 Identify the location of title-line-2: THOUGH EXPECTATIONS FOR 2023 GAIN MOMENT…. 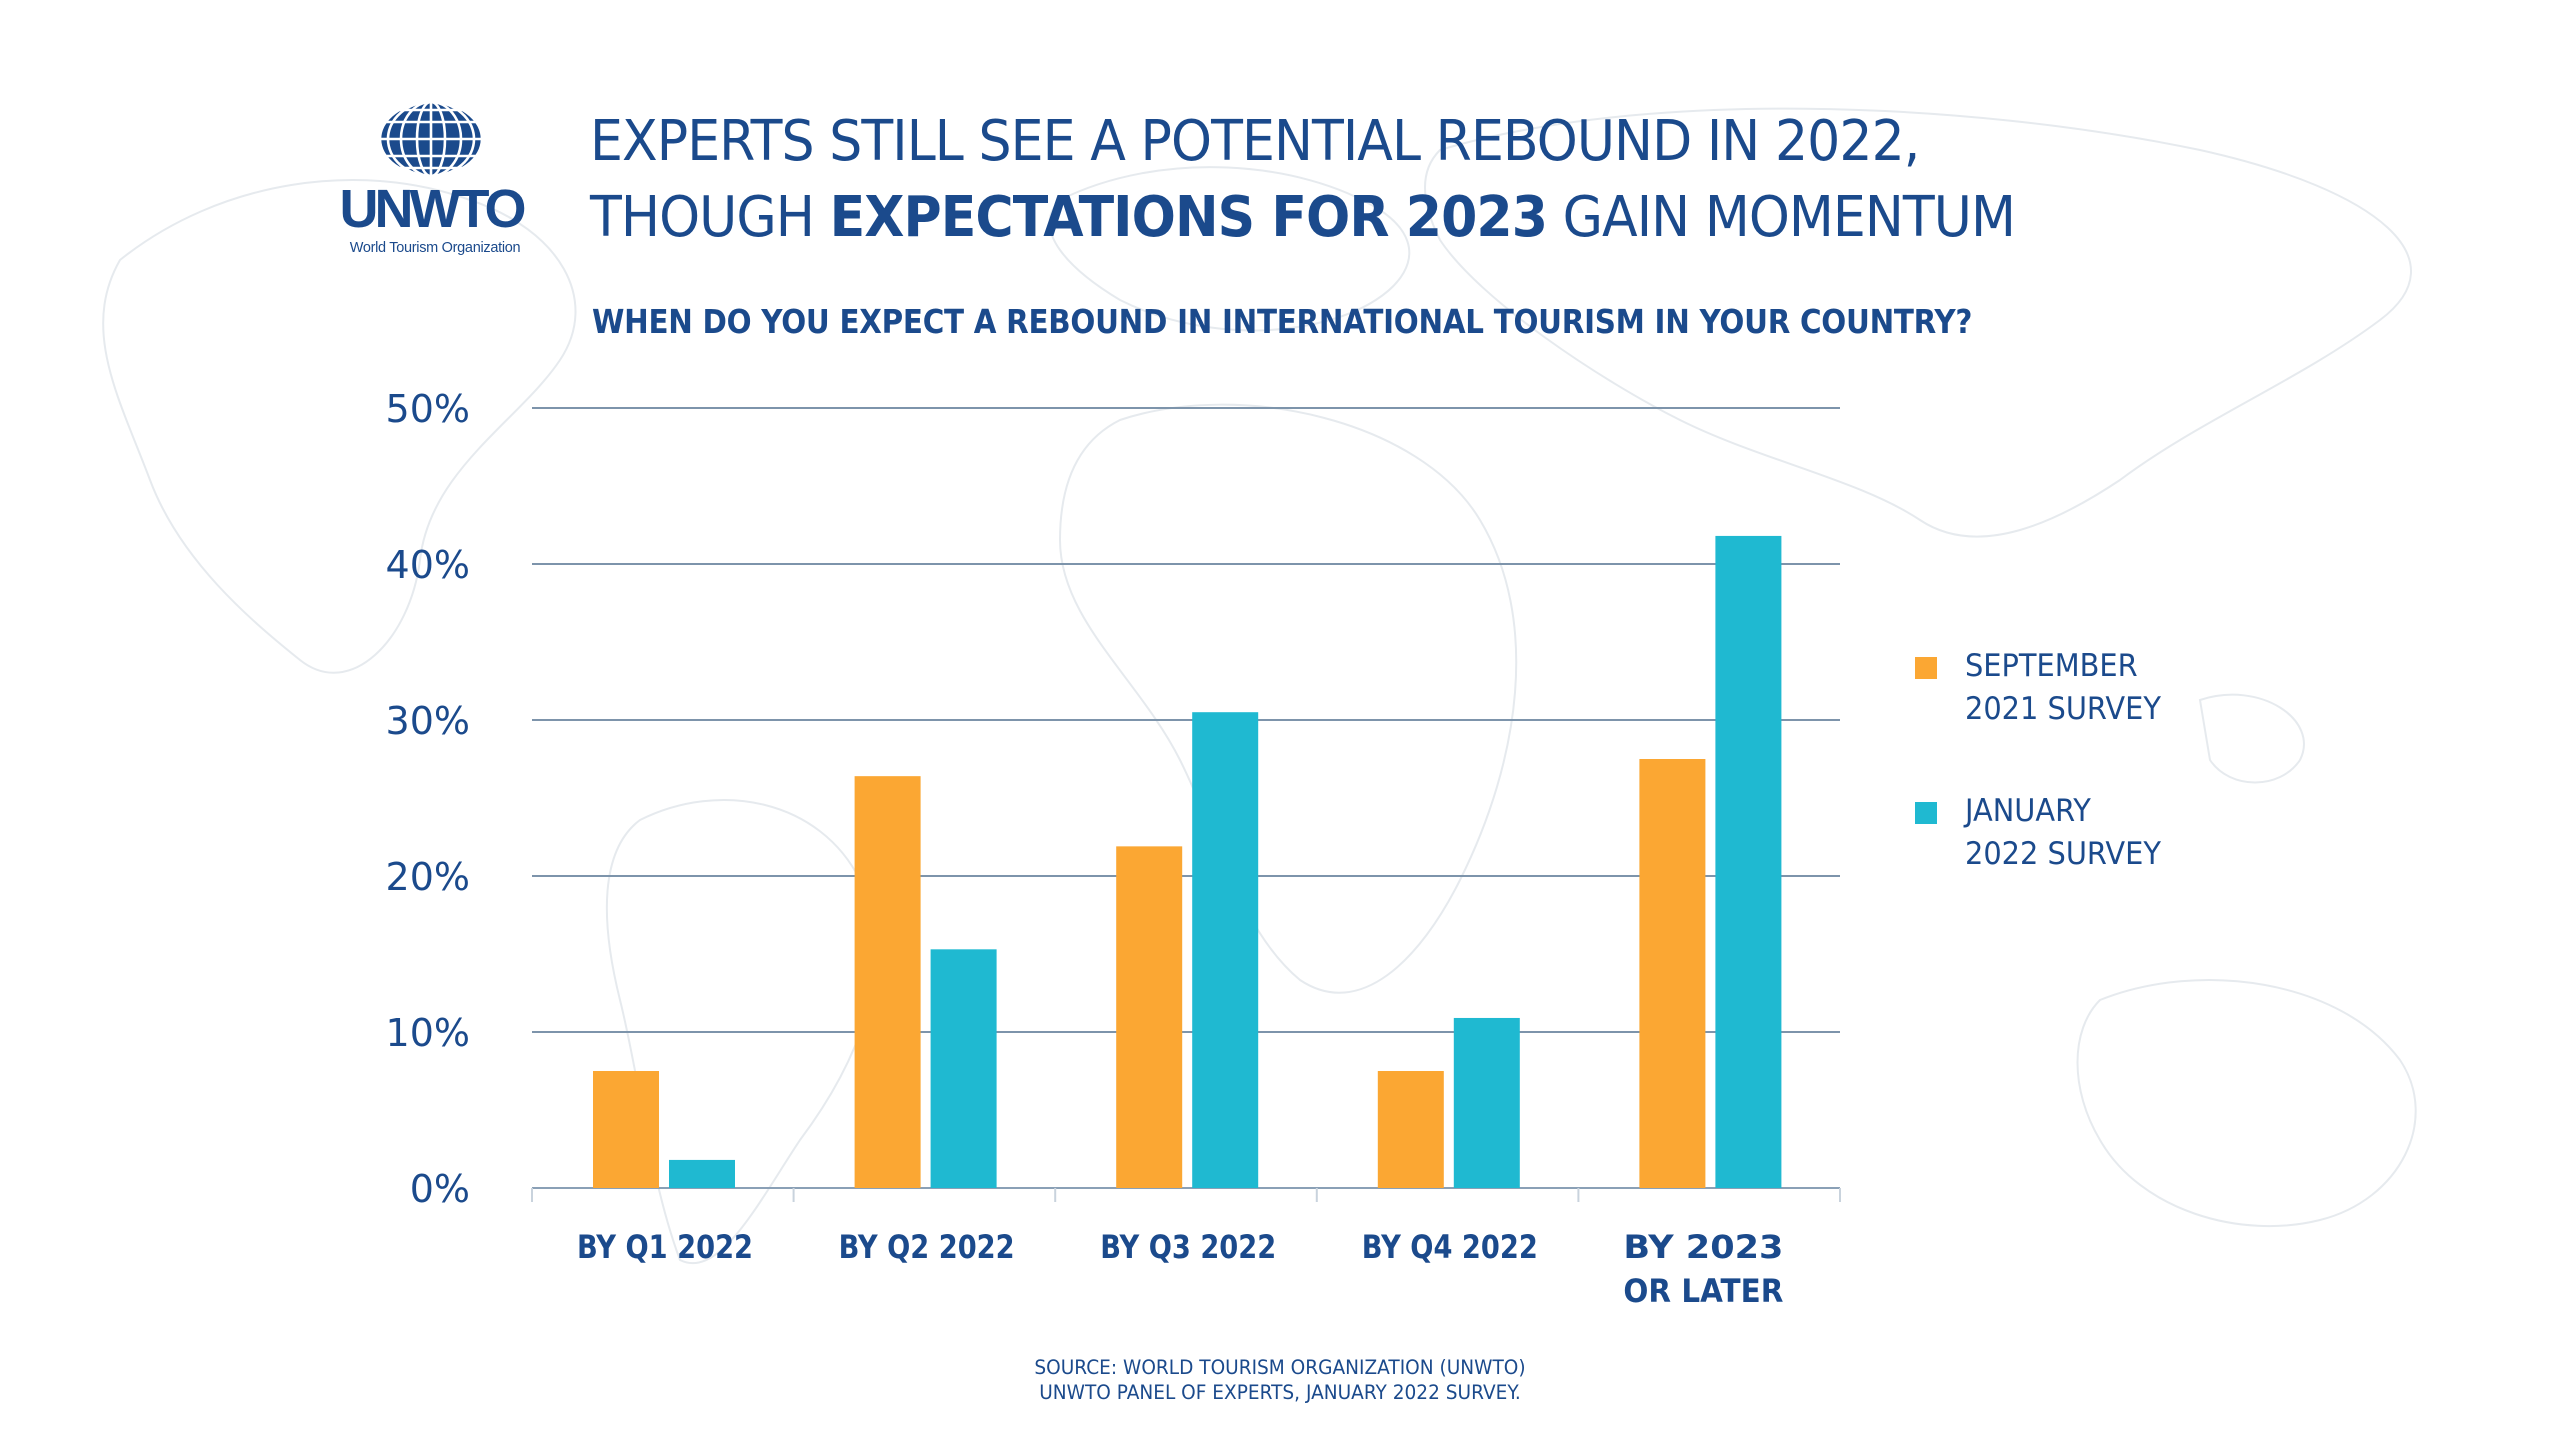
(1303, 218).